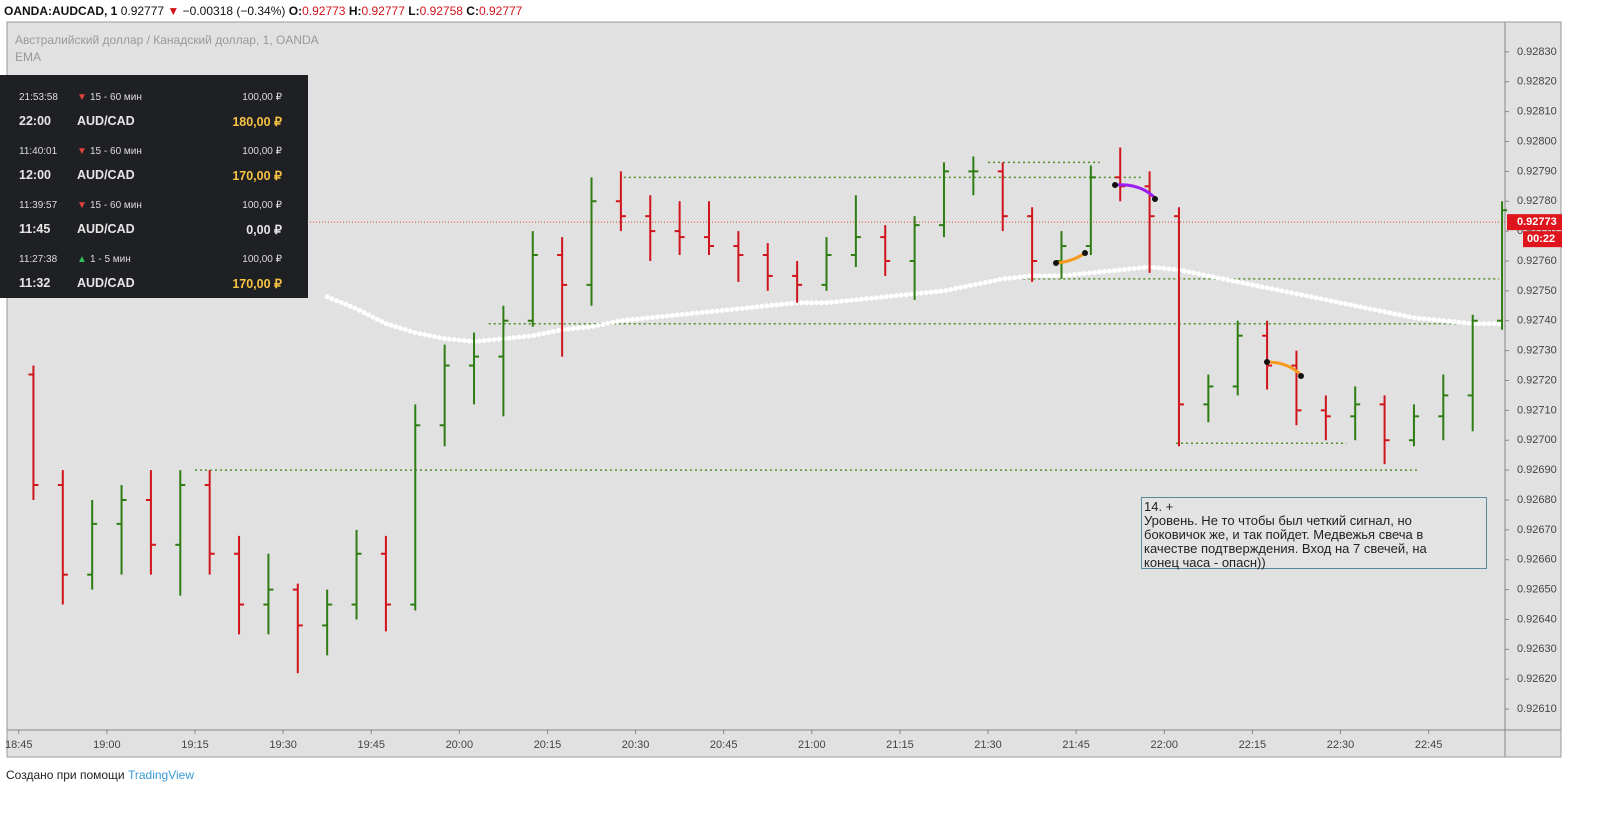  Describe the element at coordinates (1537, 222) in the screenshot. I see `last-price-label: 0.92773` at that location.